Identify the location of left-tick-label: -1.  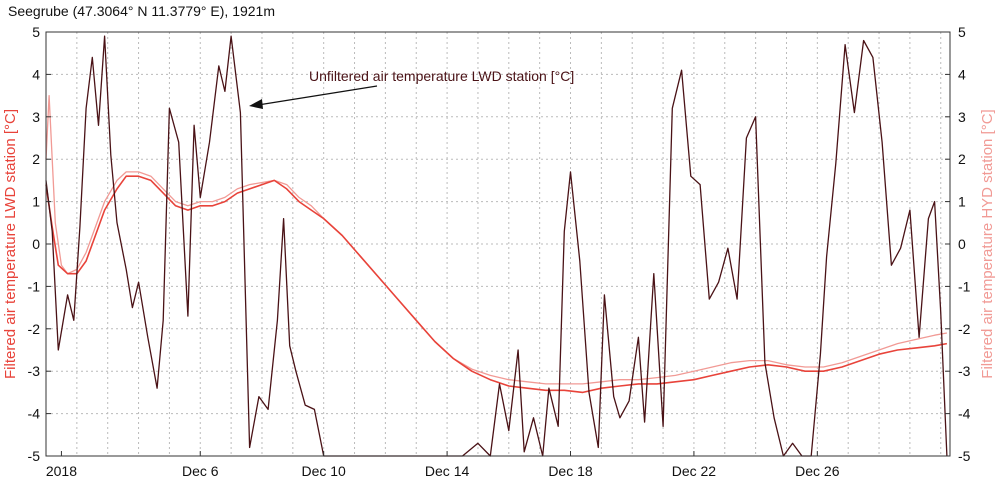
(34, 286).